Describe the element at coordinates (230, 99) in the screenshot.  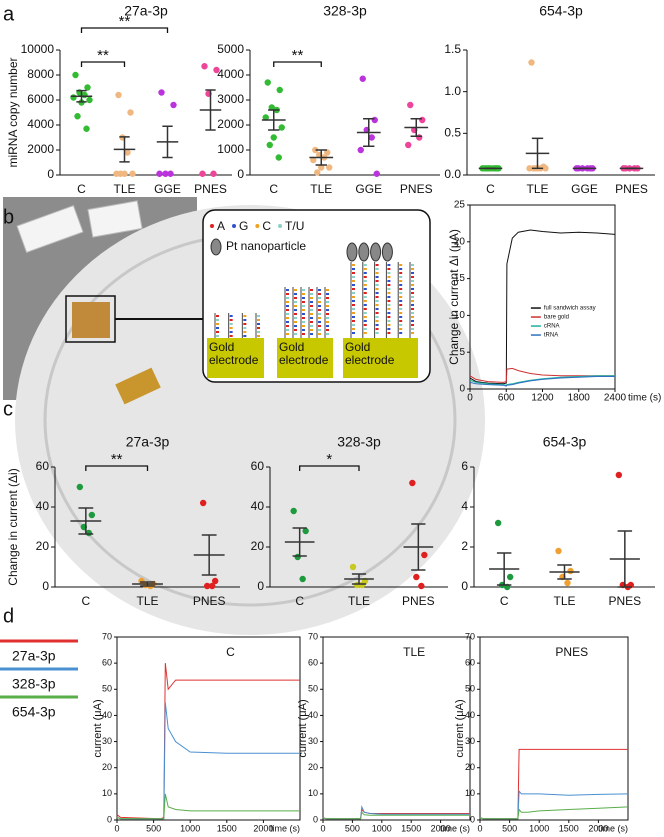
I see `y-tick-label: 3000` at that location.